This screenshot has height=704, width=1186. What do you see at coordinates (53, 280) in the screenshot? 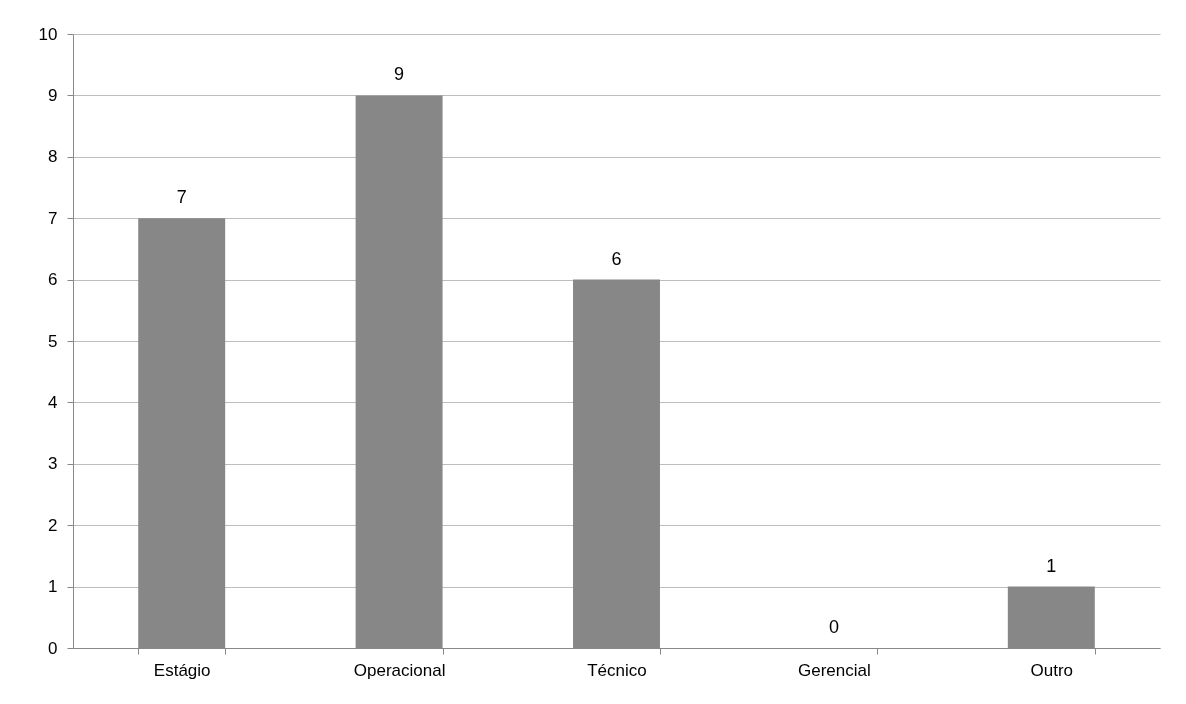
I see `y-tick-label: 6` at bounding box center [53, 280].